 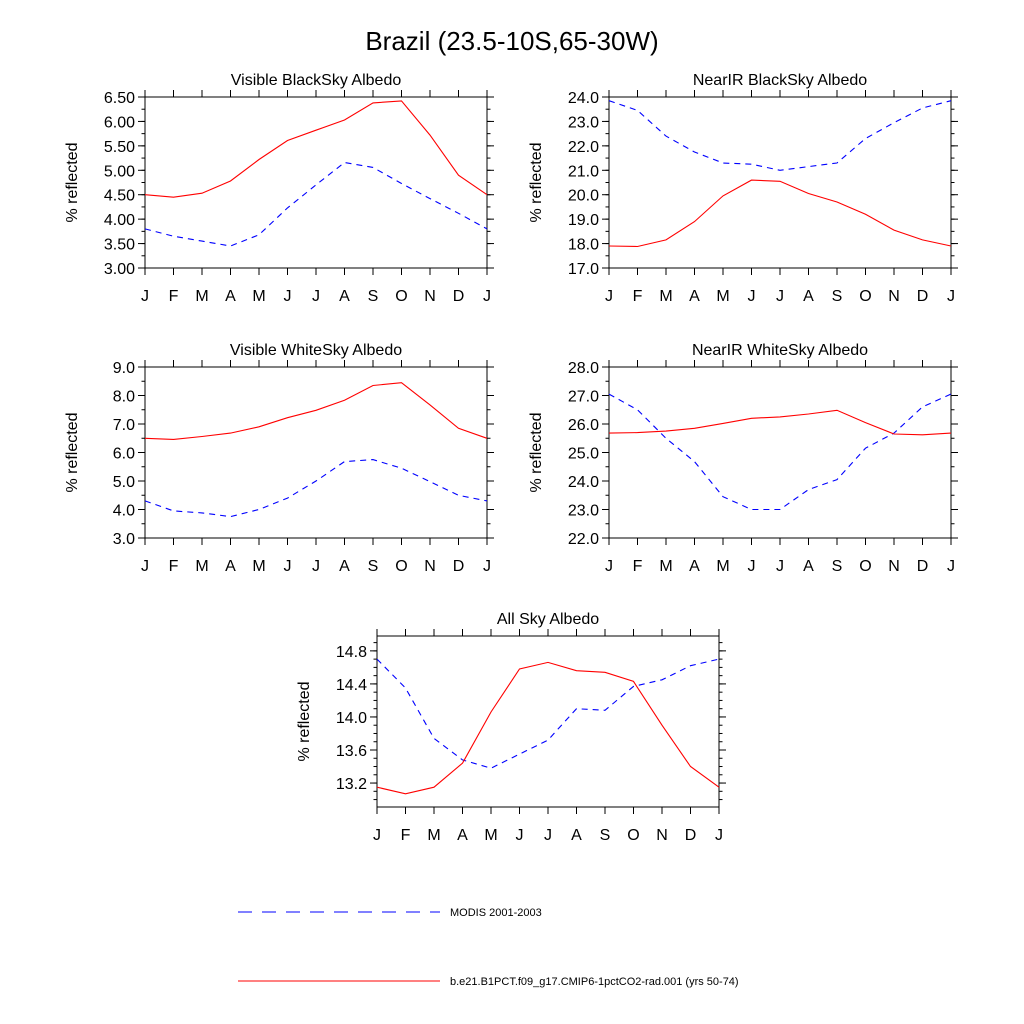 I want to click on y-tick-label: 8.0, so click(x=124, y=397).